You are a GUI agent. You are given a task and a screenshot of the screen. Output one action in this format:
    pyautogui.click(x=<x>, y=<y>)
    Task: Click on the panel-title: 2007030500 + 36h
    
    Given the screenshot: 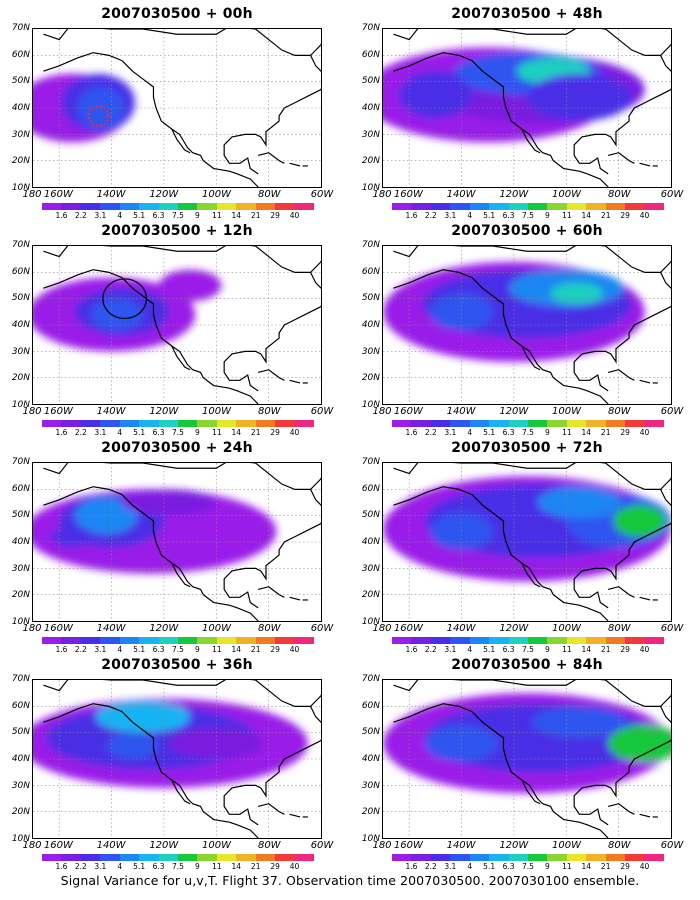 What is the action you would take?
    pyautogui.click(x=177, y=665)
    